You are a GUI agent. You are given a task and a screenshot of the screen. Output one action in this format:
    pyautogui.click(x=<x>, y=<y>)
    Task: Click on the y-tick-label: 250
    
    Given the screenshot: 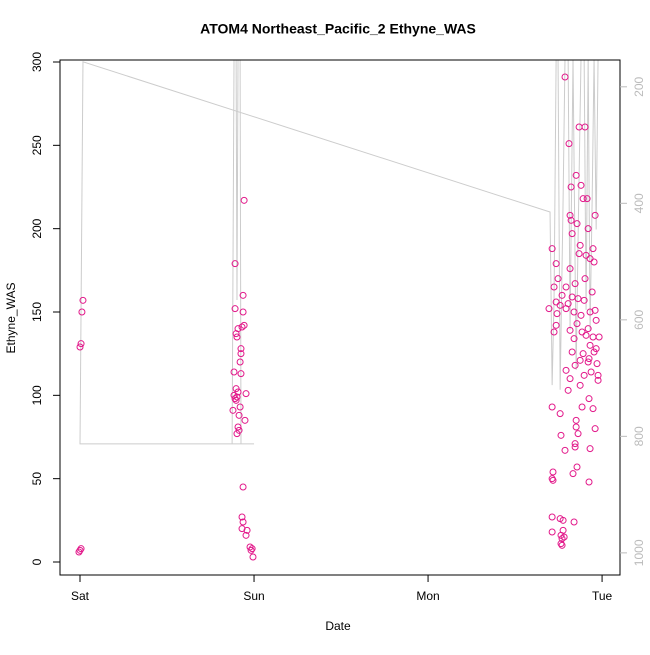 What is the action you would take?
    pyautogui.click(x=37, y=145)
    